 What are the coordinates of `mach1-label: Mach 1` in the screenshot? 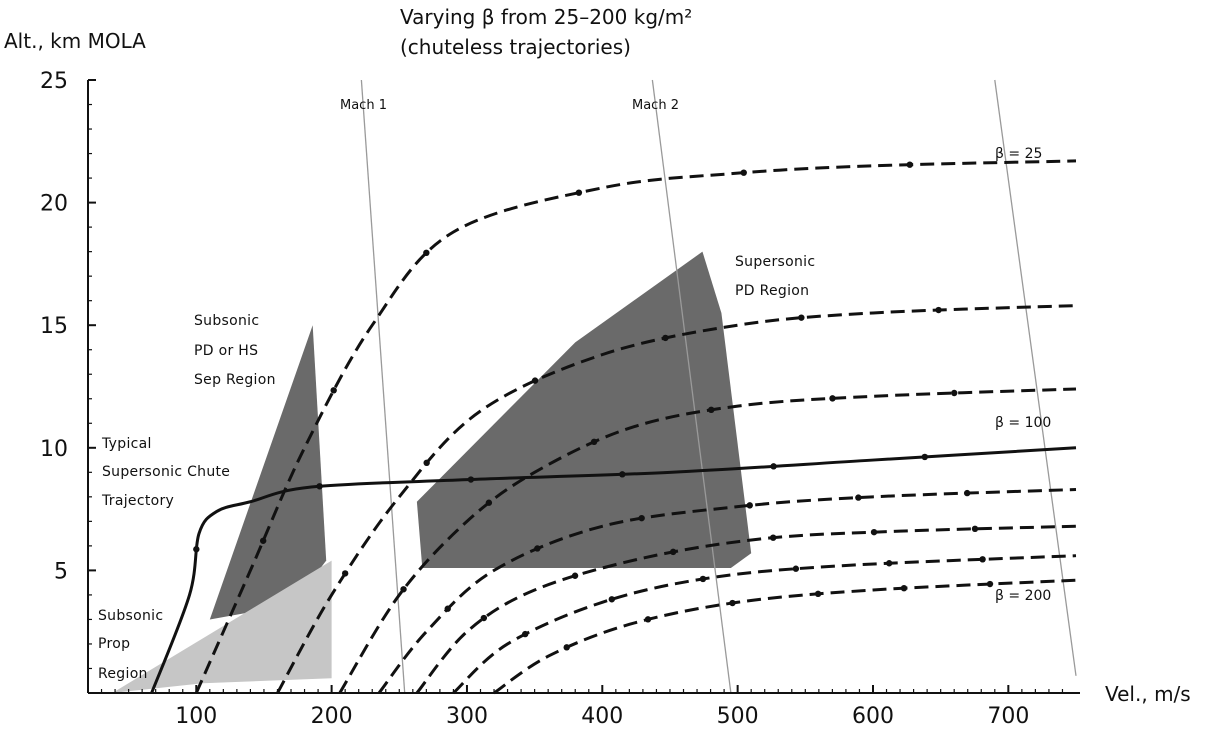 It's located at (363, 105).